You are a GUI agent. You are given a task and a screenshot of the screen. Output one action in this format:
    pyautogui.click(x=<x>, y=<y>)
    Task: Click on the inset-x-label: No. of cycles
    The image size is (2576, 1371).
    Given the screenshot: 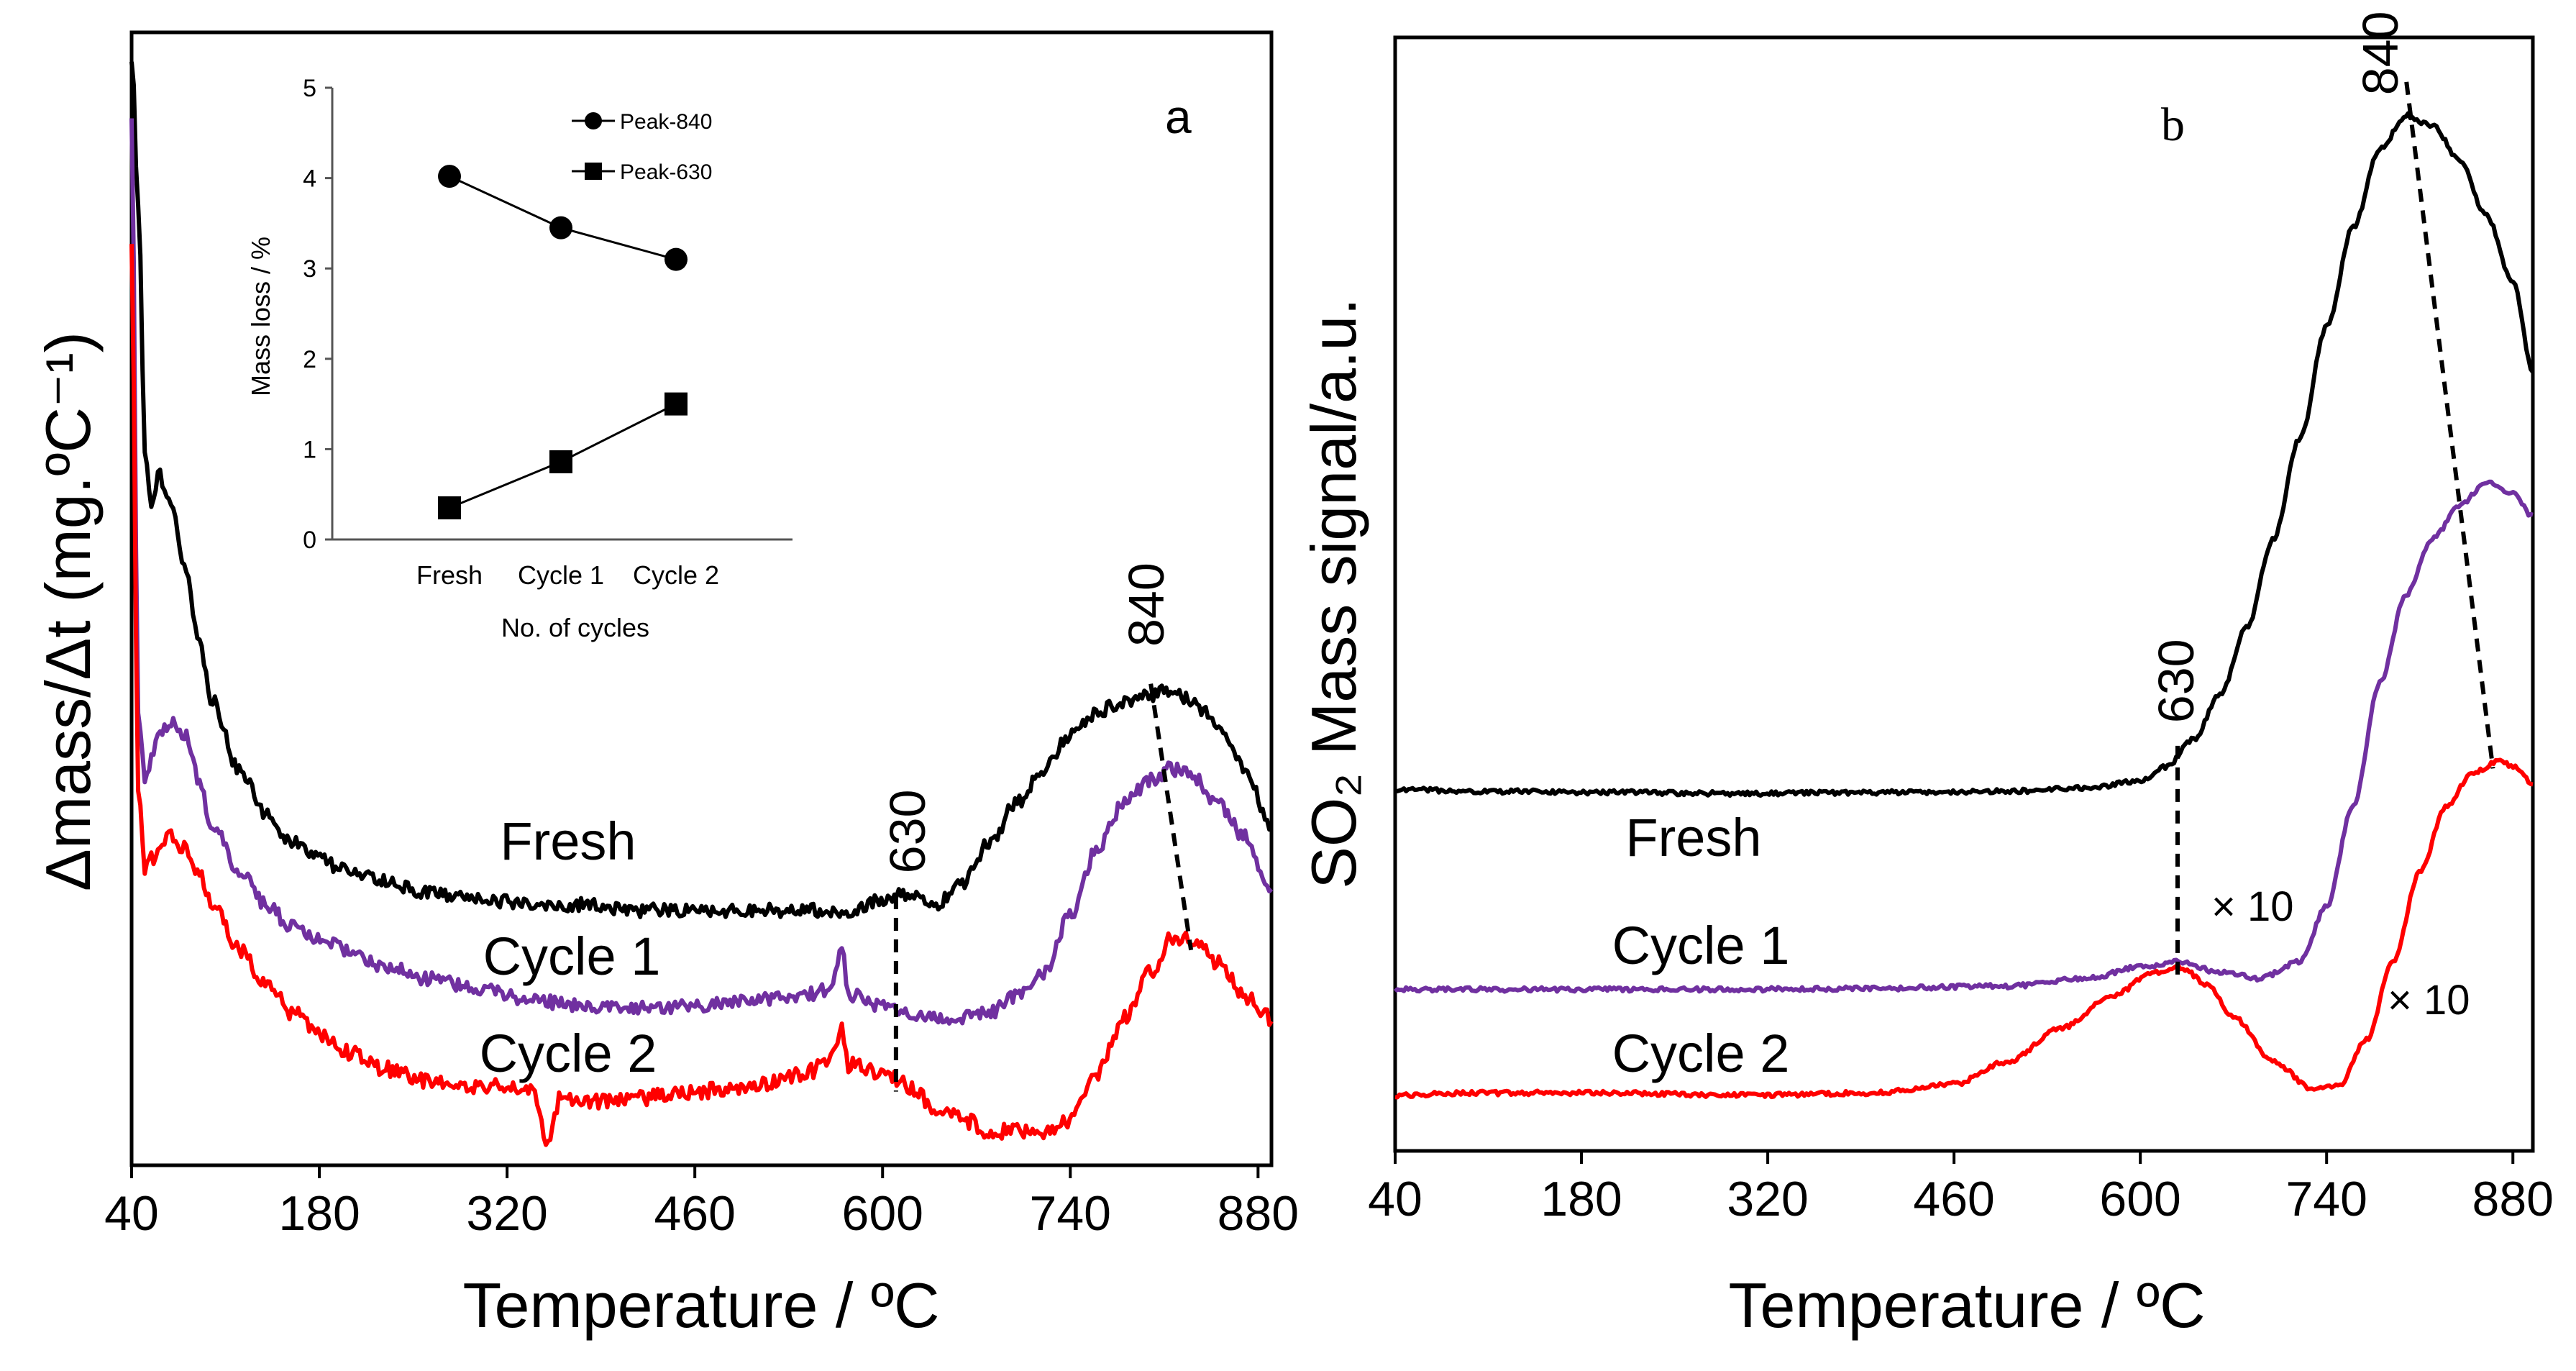 What is the action you would take?
    pyautogui.click(x=575, y=627)
    